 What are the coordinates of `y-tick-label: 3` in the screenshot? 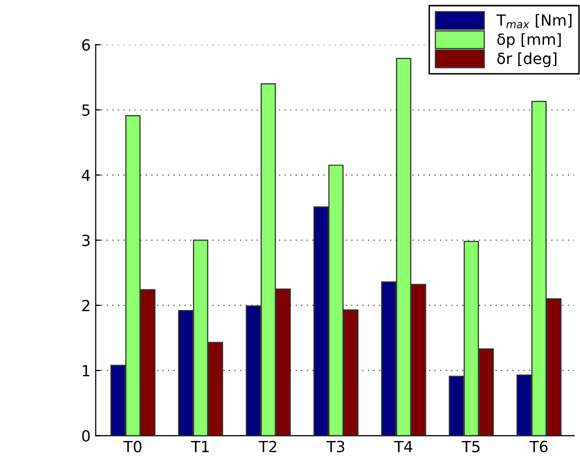 It's located at (86, 240).